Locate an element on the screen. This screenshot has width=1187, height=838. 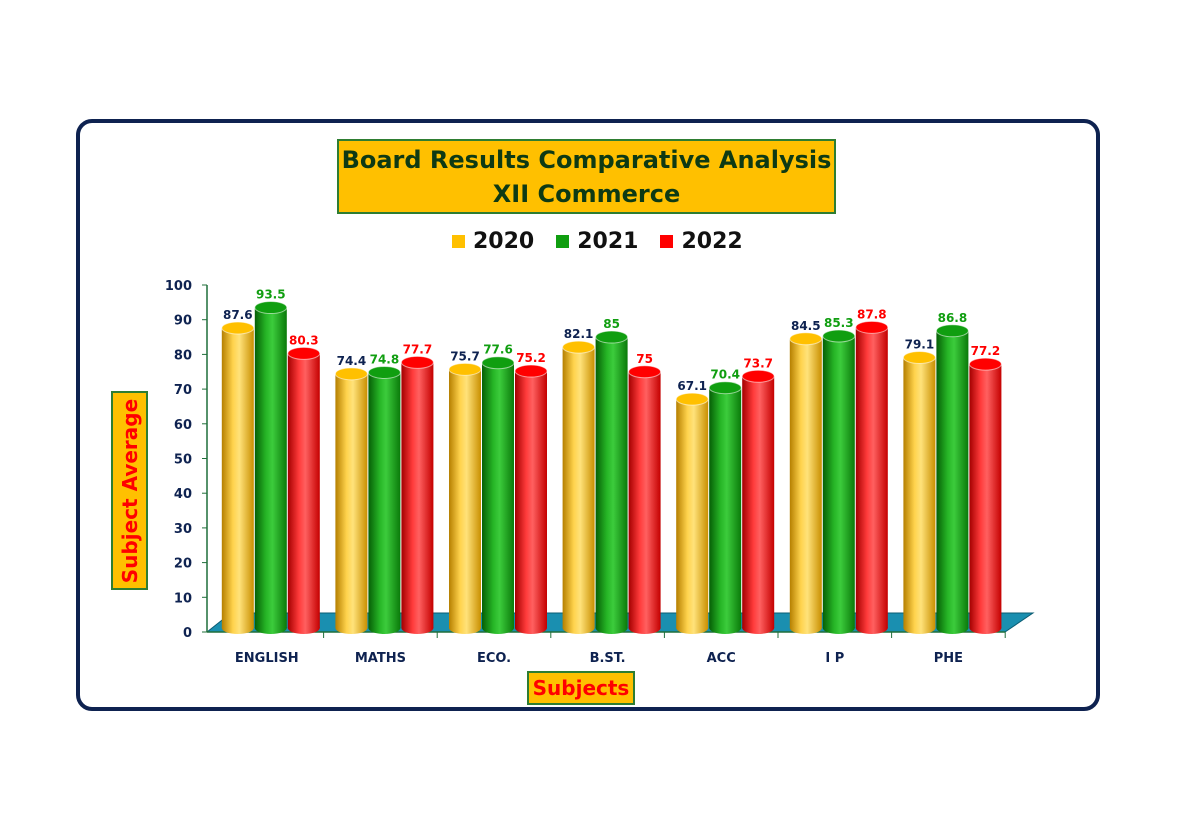
x-axis-label-box: Subjects is located at coordinates (581, 688).